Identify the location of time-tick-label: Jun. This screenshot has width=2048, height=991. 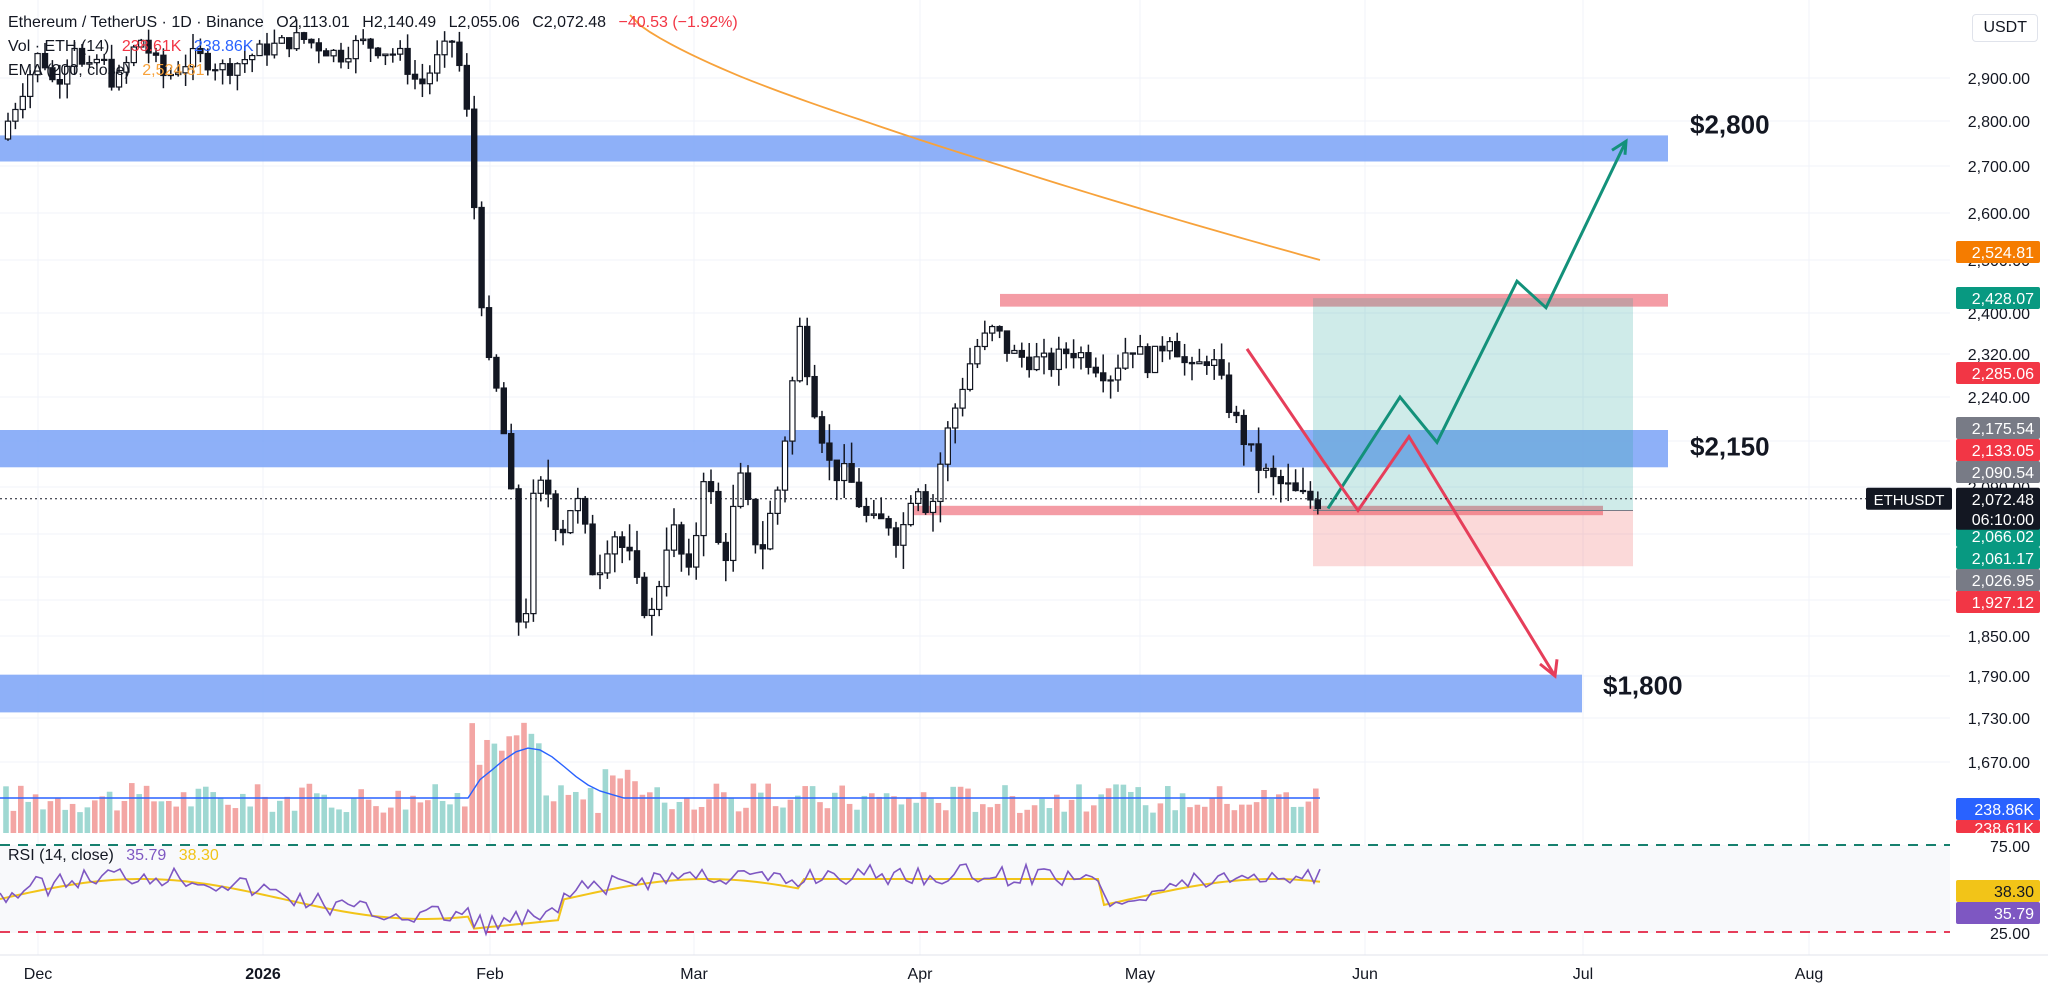
(1365, 974).